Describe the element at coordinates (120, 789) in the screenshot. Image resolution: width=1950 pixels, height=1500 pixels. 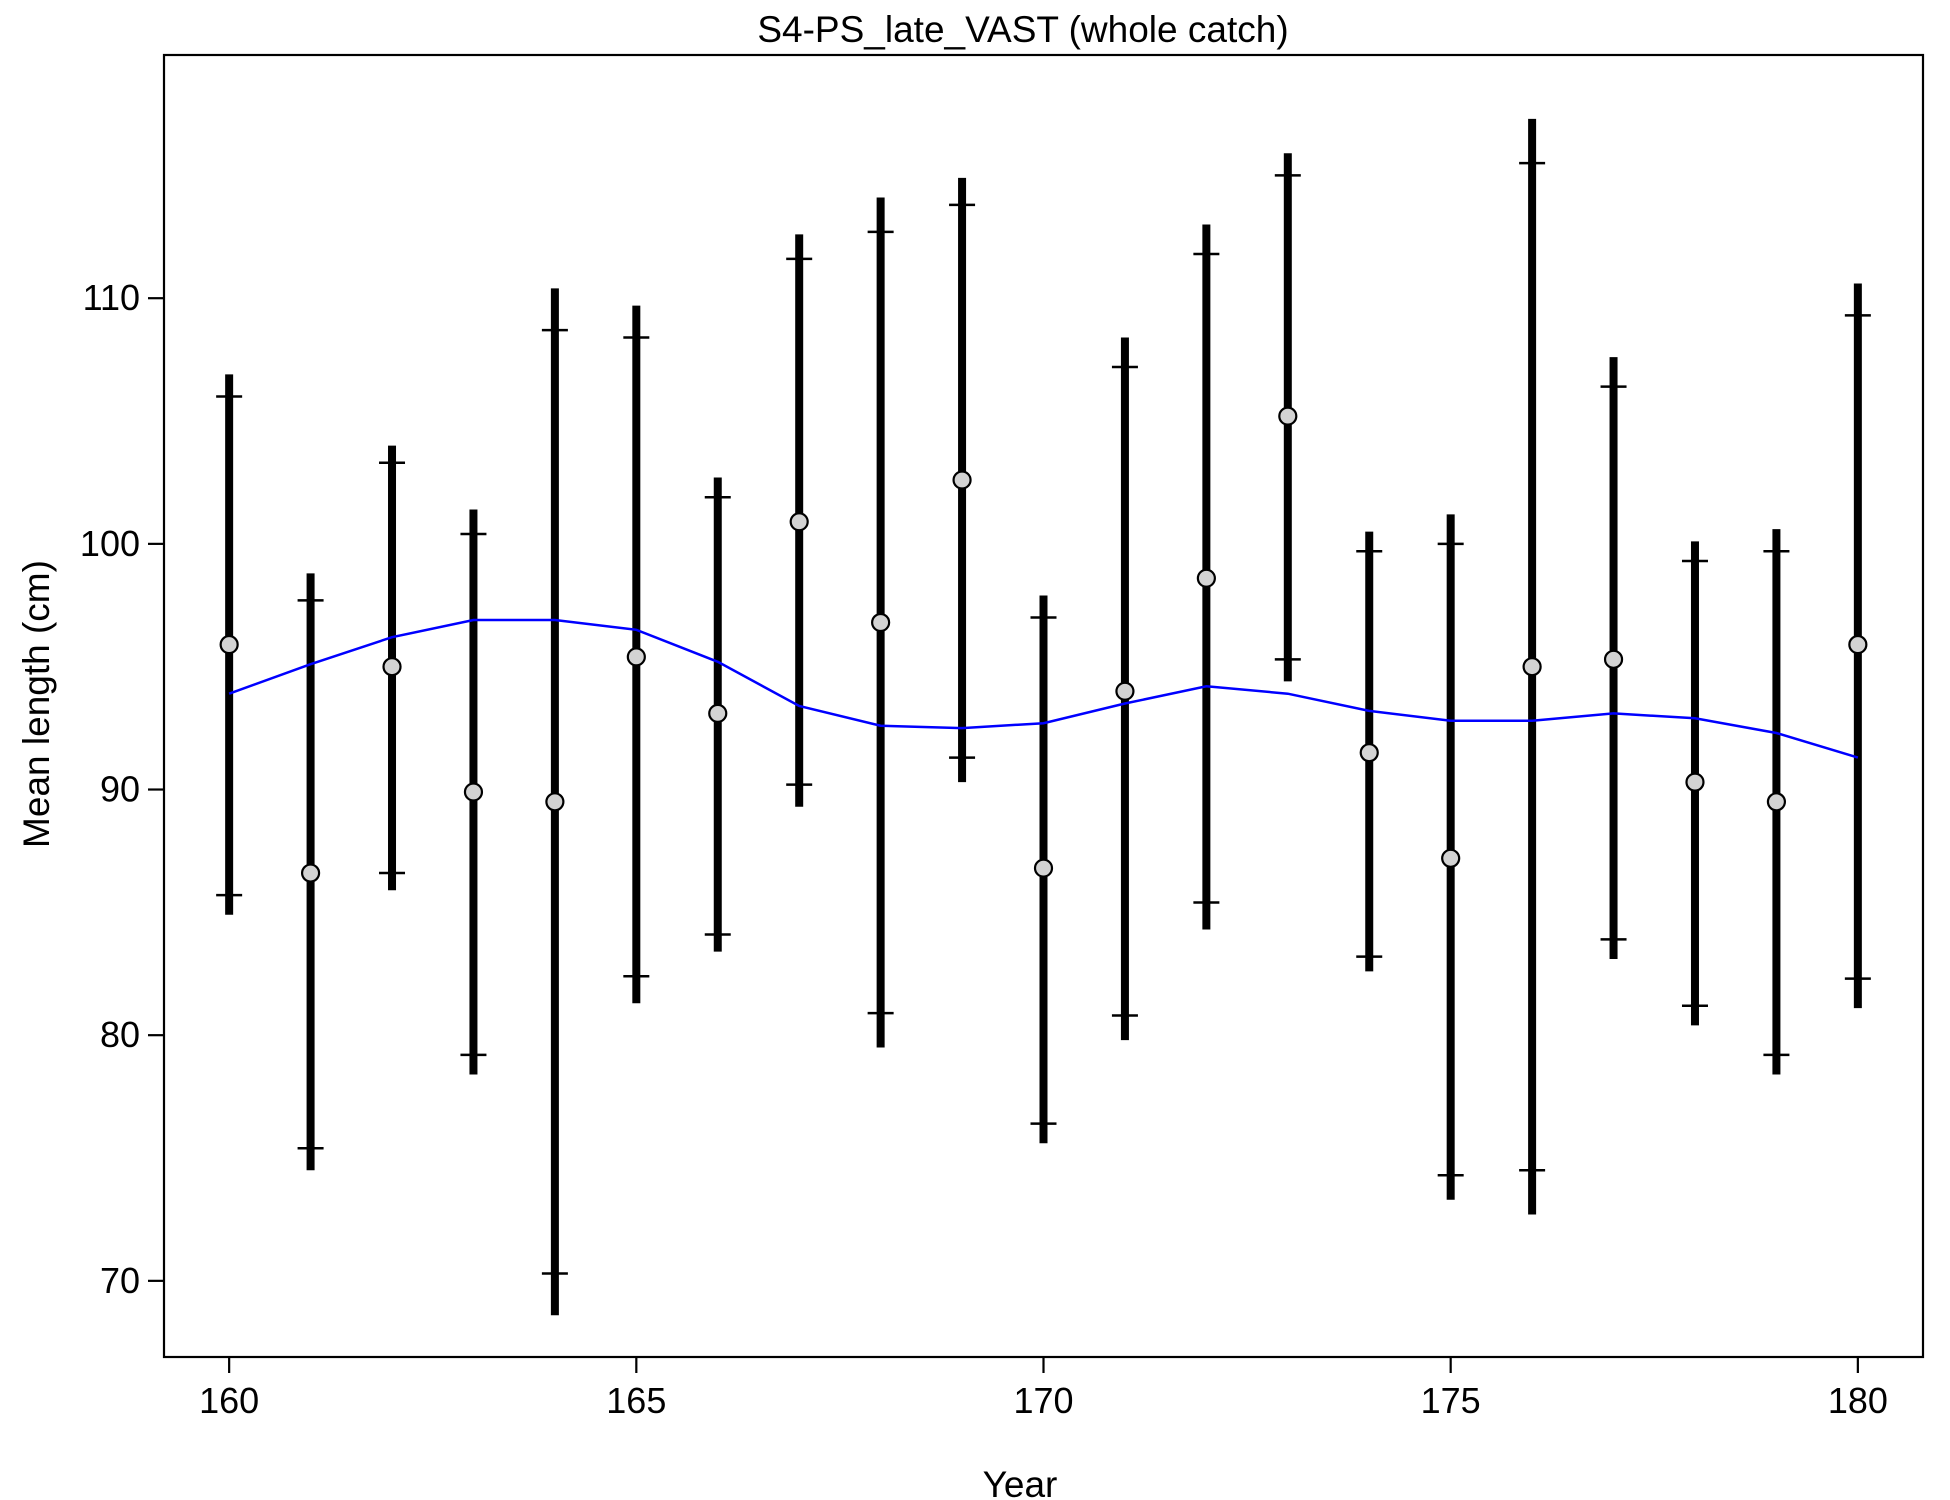
I see `y-tick-label-90: 90` at that location.